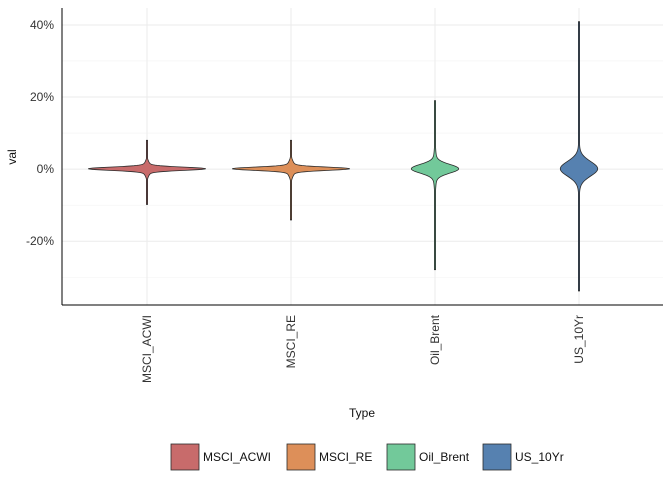  I want to click on legend-item: MSCI_ACWI, so click(220, 457).